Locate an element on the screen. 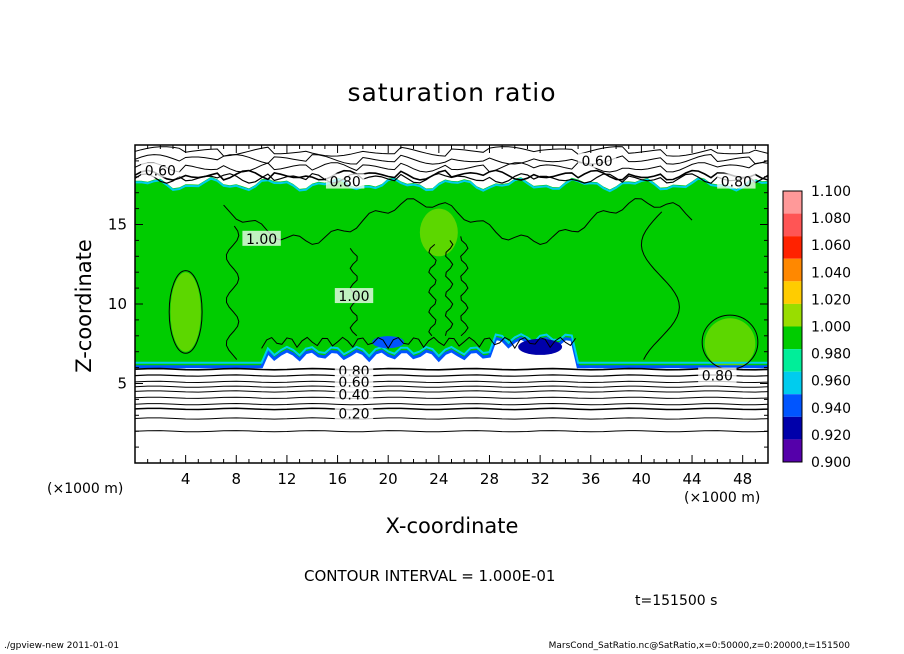  colorbar-frame is located at coordinates (792, 326).